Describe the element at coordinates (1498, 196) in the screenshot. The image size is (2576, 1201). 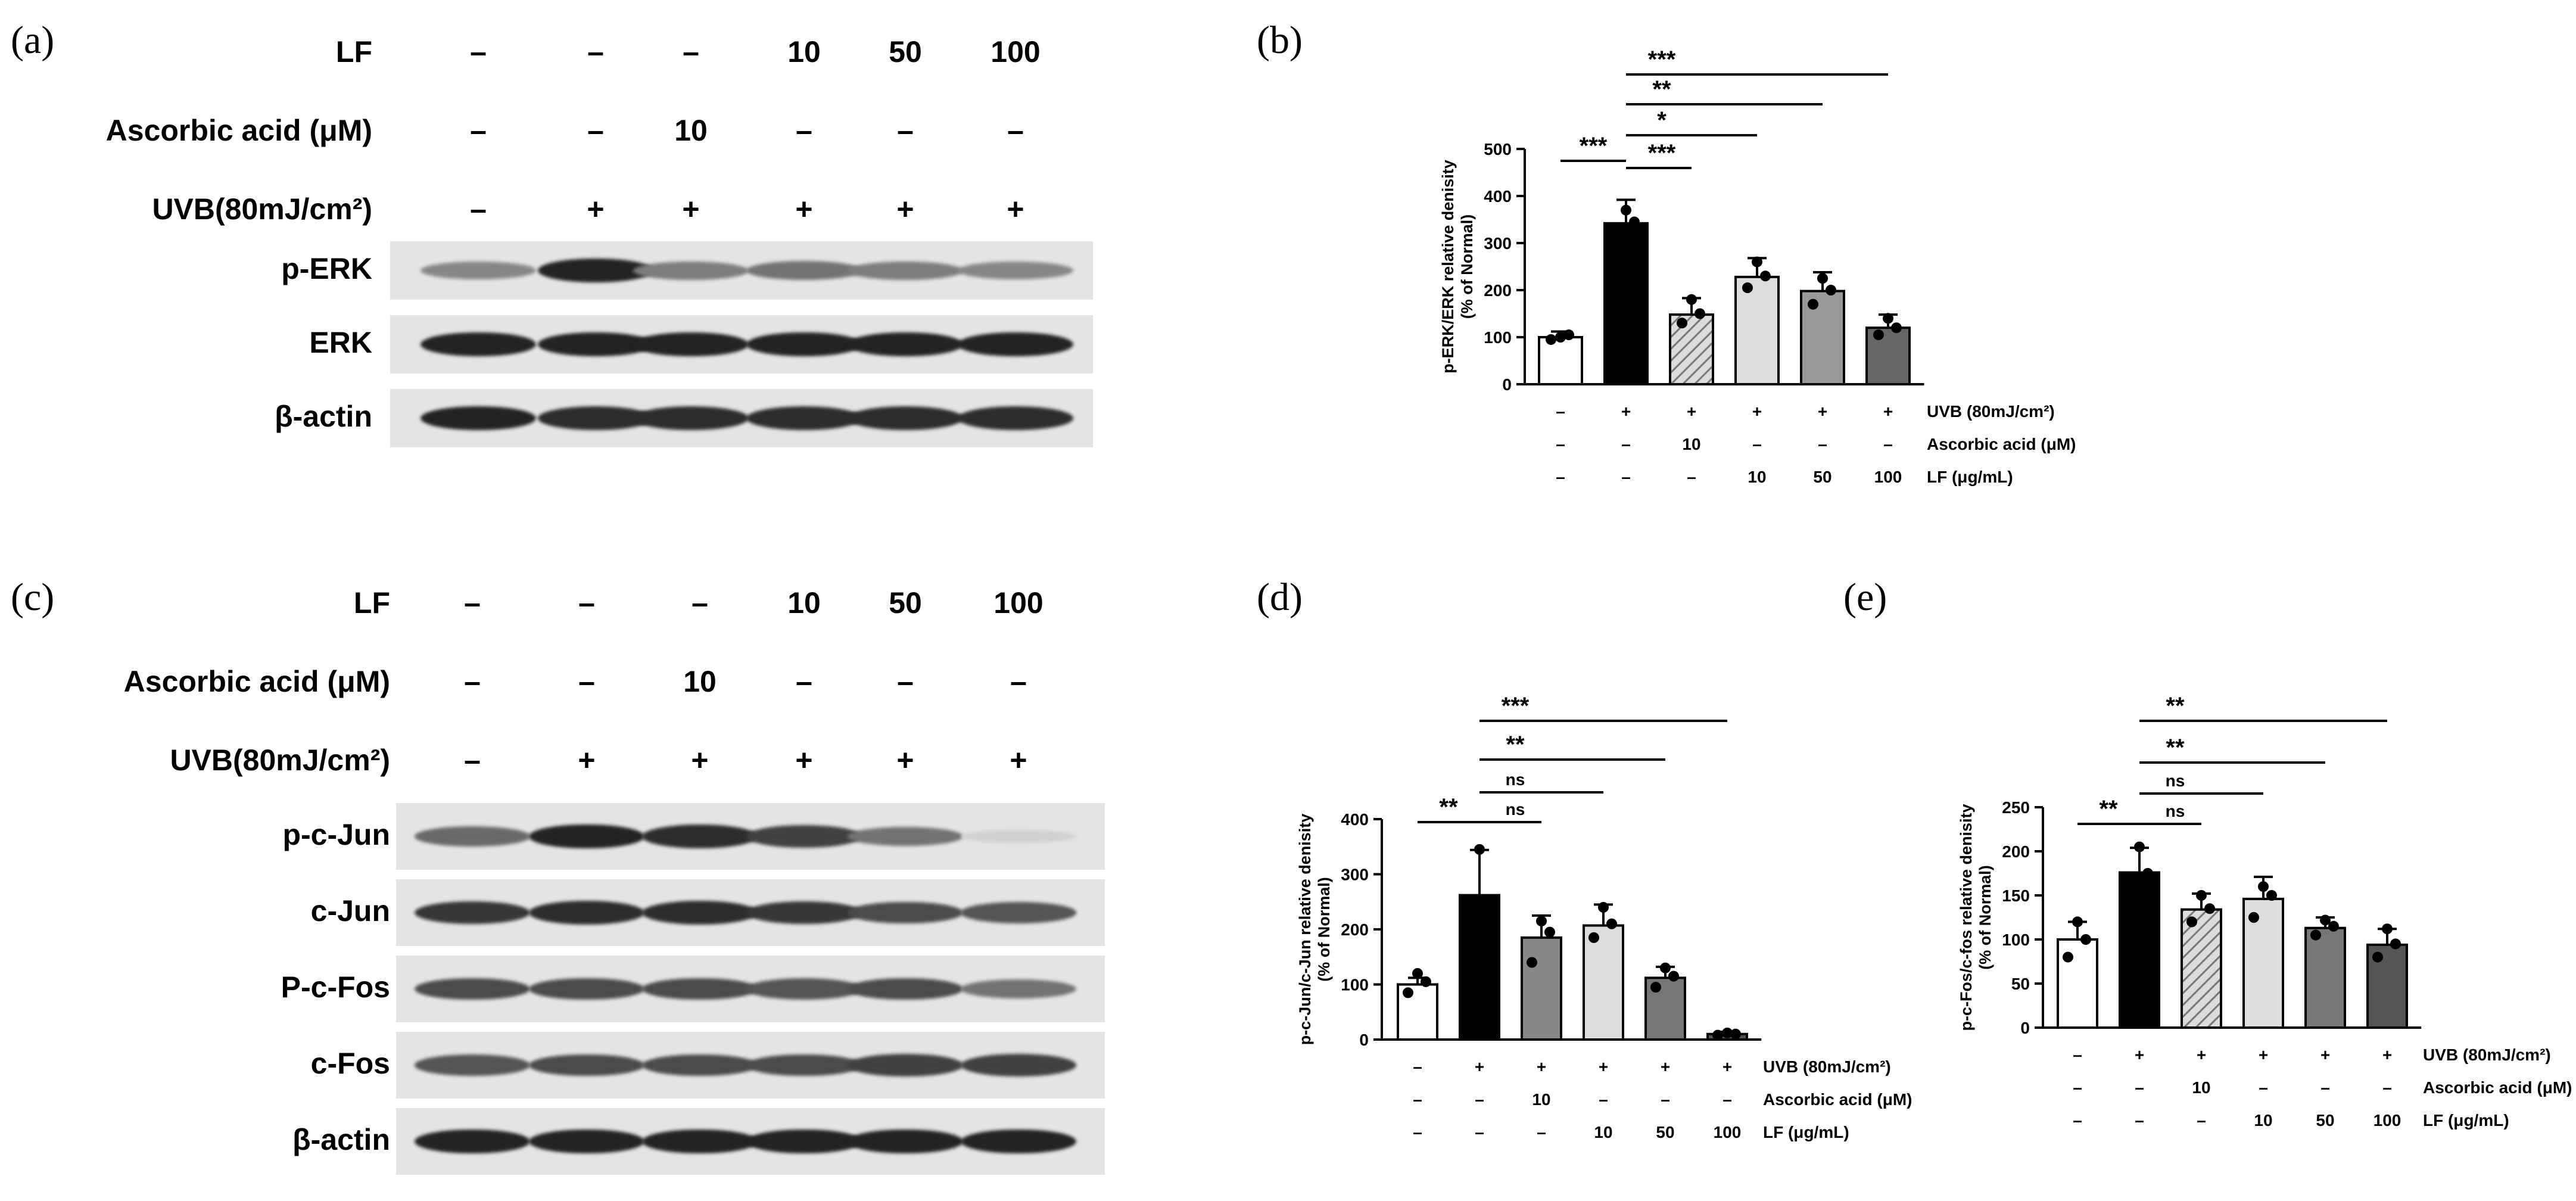
I see `y-tick-label: 400` at that location.